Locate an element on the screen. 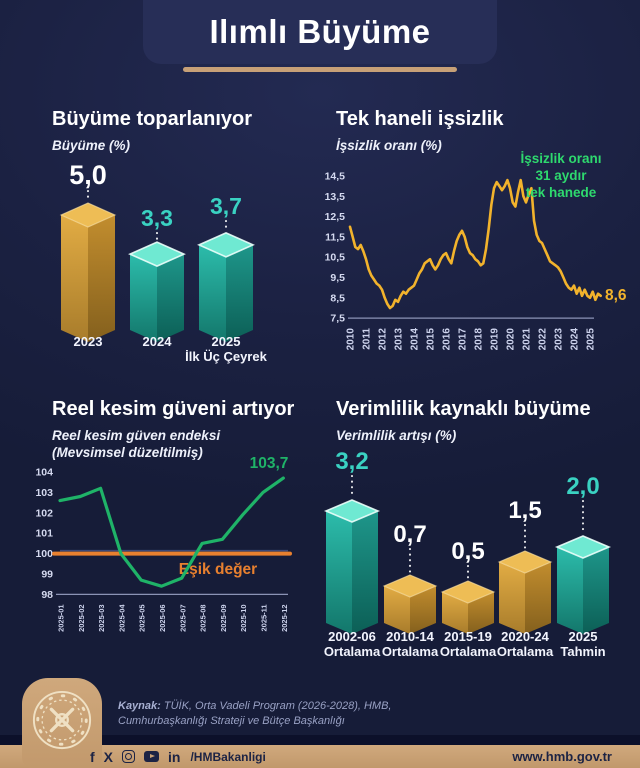 The width and height of the screenshot is (640, 768). annotation-line3: tek hanede is located at coordinates (561, 192).